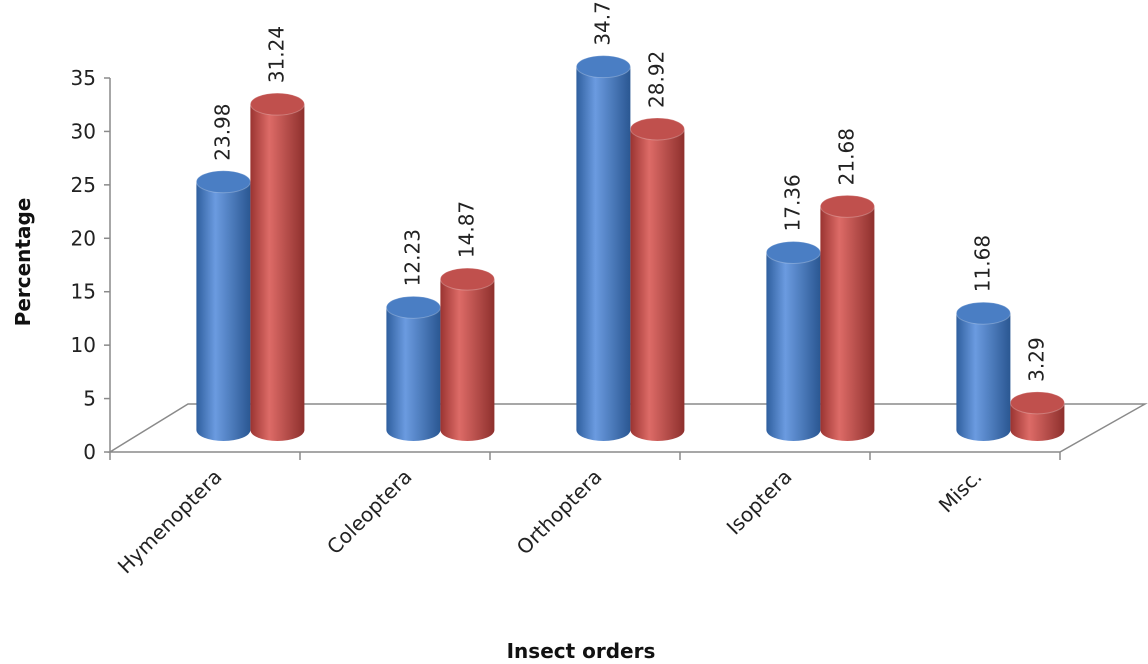 Image resolution: width=1148 pixels, height=664 pixels. I want to click on y-tick-label: 25, so click(83, 185).